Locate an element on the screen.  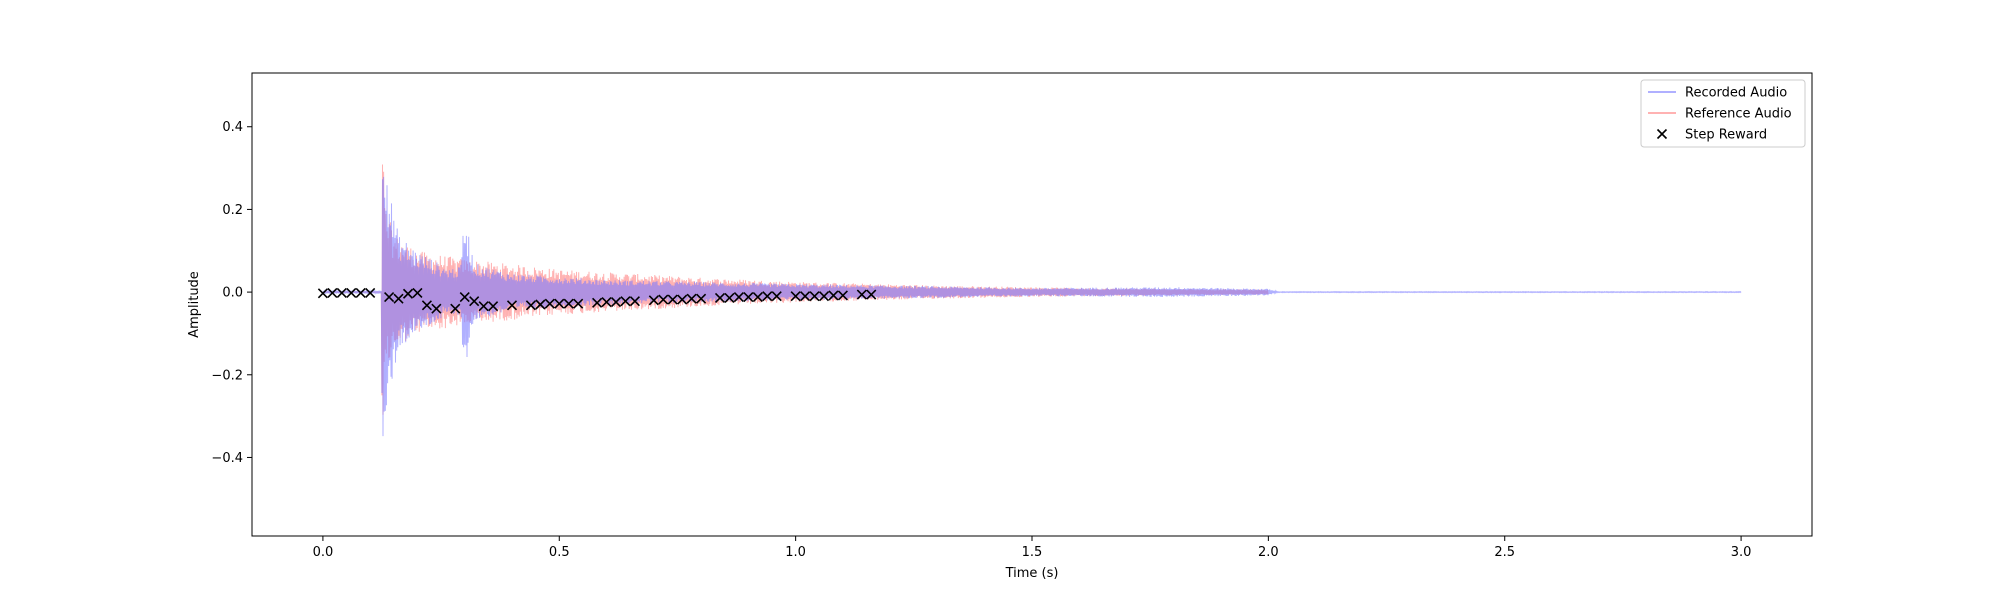
legend-marker-x-icon is located at coordinates (1662, 134).